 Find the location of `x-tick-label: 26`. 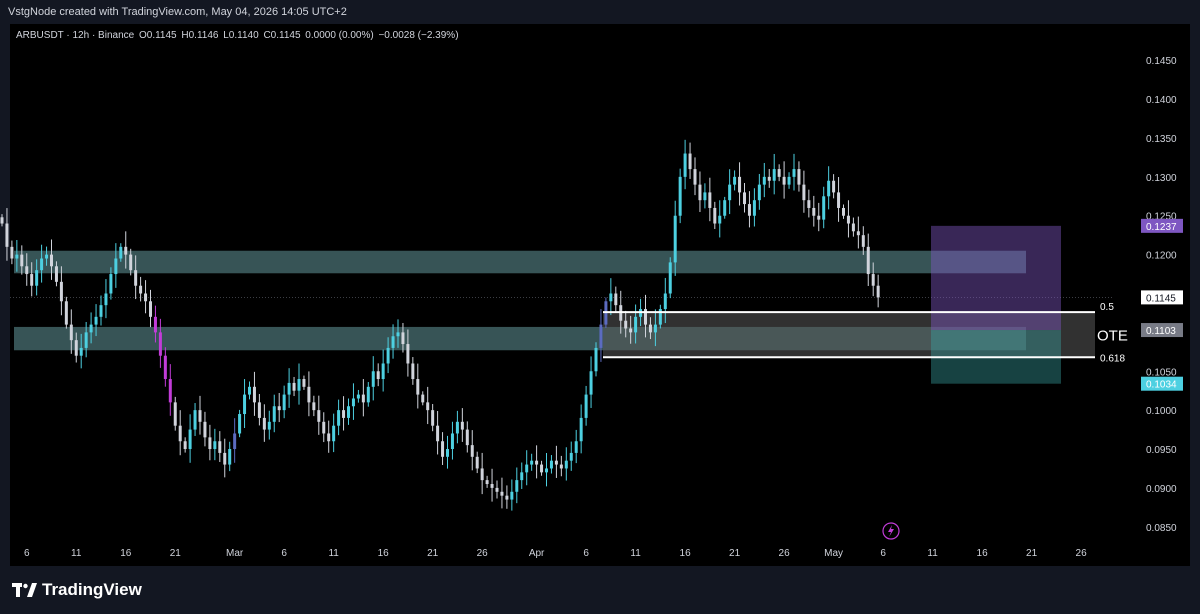

x-tick-label: 26 is located at coordinates (1082, 553).